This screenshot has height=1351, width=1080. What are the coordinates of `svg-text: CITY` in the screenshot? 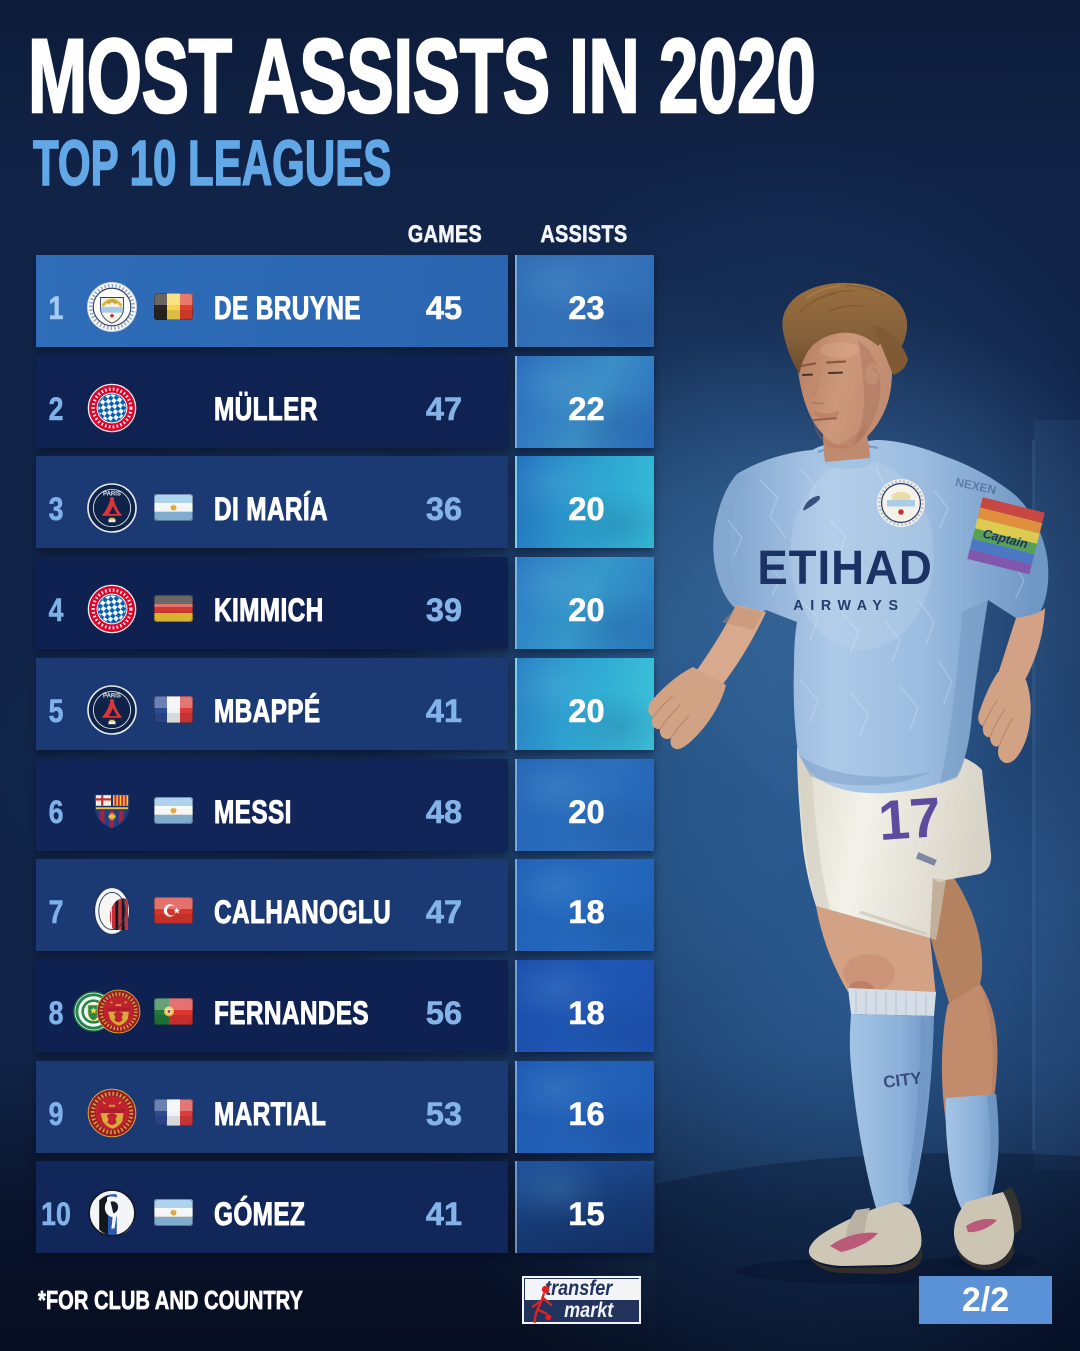 It's located at (902, 1080).